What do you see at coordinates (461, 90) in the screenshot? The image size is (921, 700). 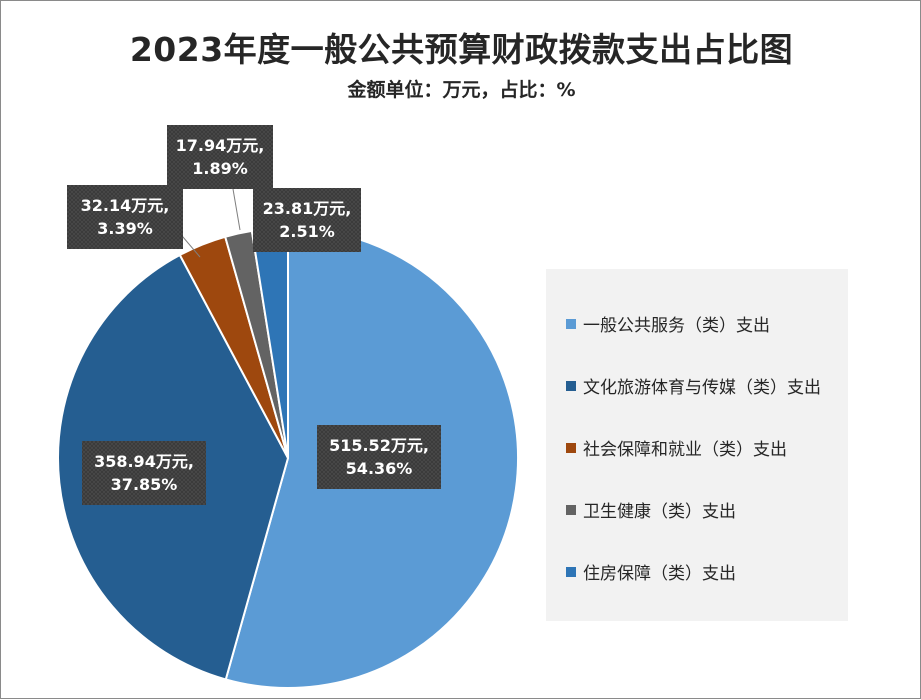 I see `chart-subtitle: 金额单位：万元，占比：%` at bounding box center [461, 90].